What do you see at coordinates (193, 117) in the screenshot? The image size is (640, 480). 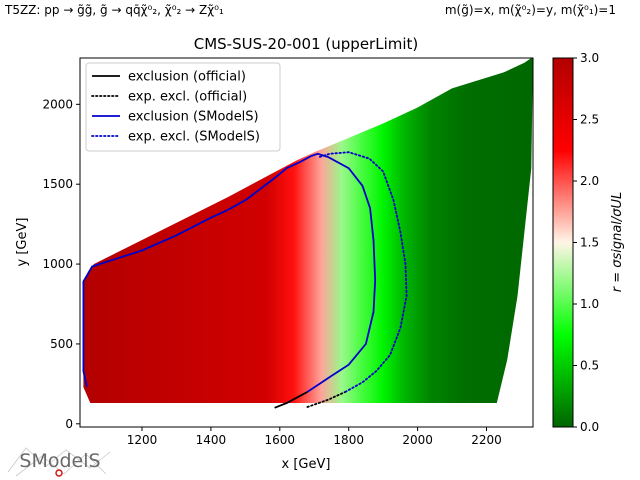 I see `legend-label: exclusion (SModelS)` at bounding box center [193, 117].